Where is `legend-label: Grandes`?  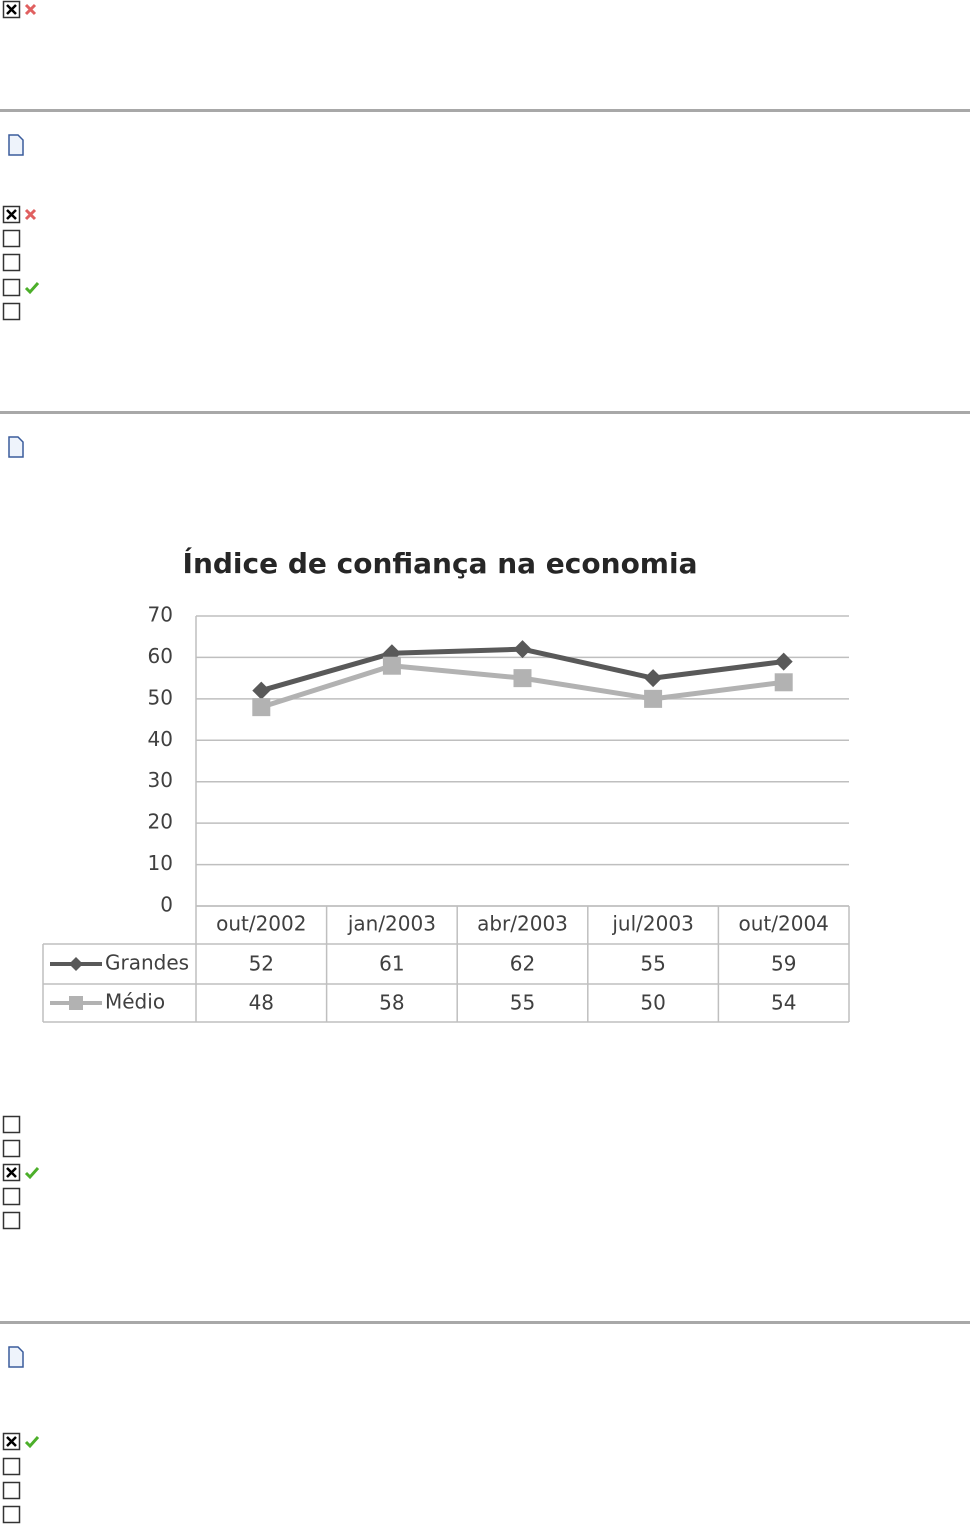 legend-label: Grandes is located at coordinates (147, 963).